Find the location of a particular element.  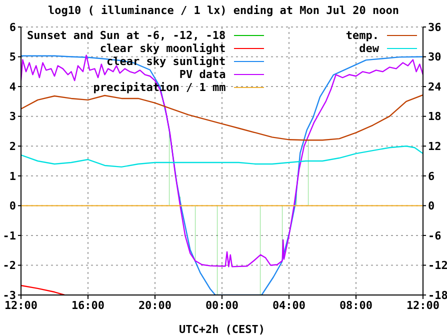

y2-tick-label: 12 is located at coordinates (435, 147).